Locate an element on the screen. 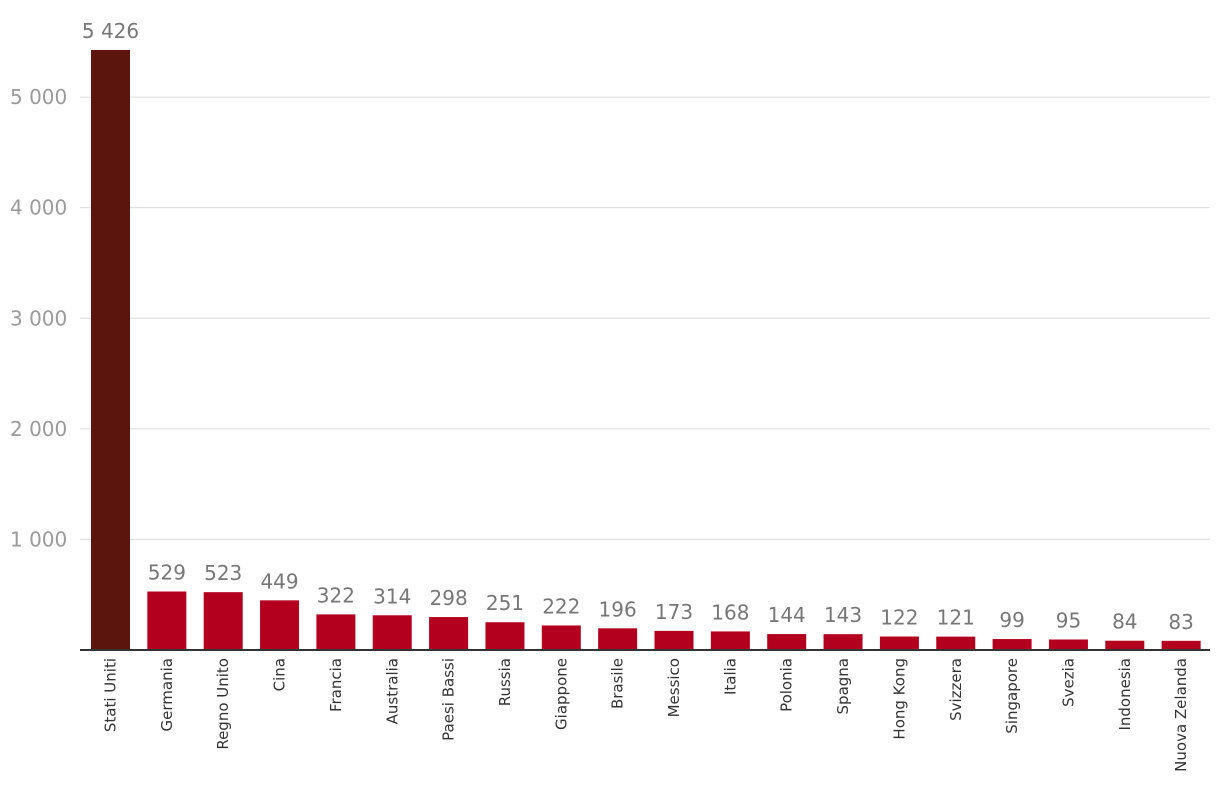  x-tick-label: Germania is located at coordinates (167, 694).